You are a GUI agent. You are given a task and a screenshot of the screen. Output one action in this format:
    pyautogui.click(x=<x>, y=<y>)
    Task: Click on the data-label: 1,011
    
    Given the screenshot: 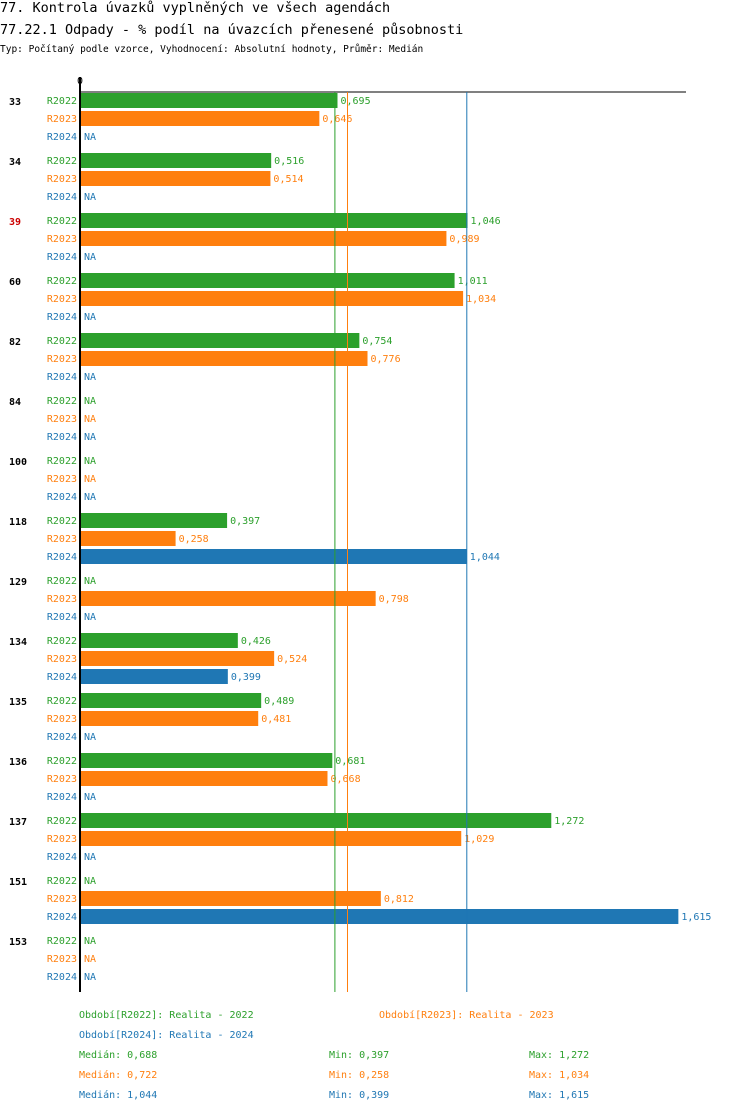 What is the action you would take?
    pyautogui.click(x=473, y=281)
    